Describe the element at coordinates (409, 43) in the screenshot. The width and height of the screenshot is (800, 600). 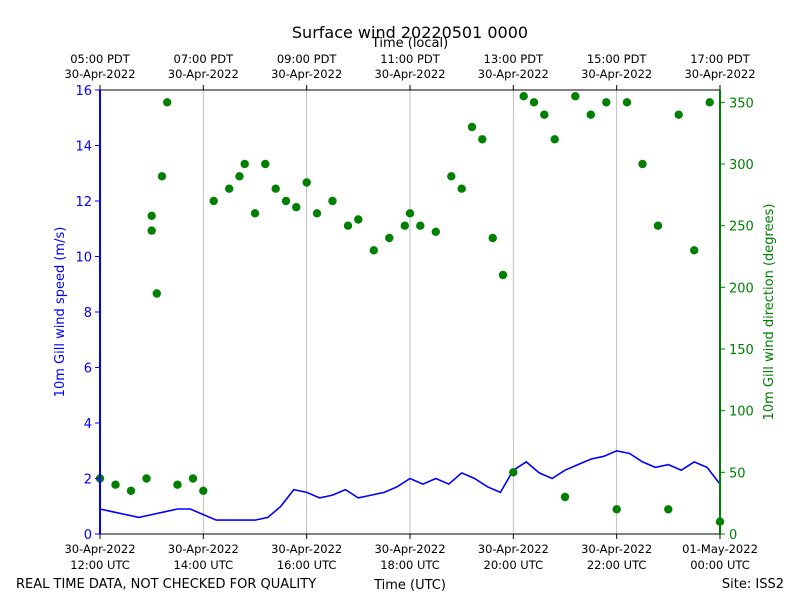
I see `top-axis-label: Time (local)` at that location.